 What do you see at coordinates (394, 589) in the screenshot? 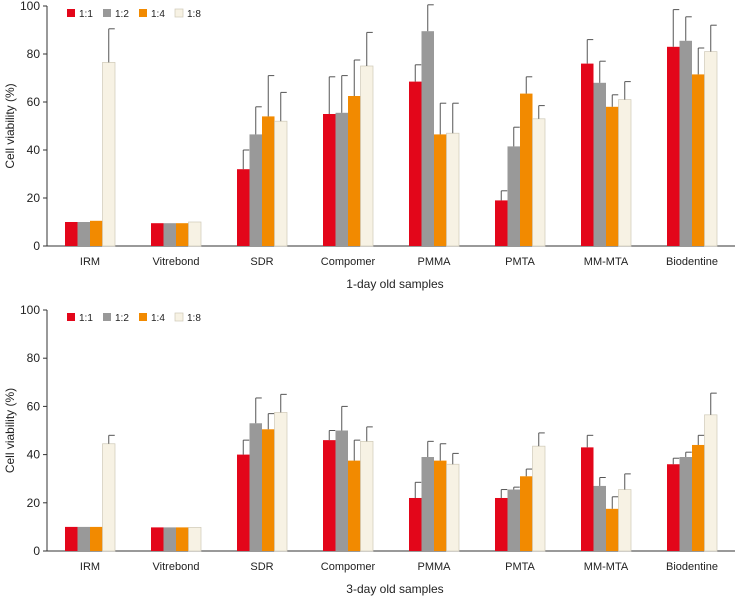
I see `x-axis-title: 3-day old samples` at bounding box center [394, 589].